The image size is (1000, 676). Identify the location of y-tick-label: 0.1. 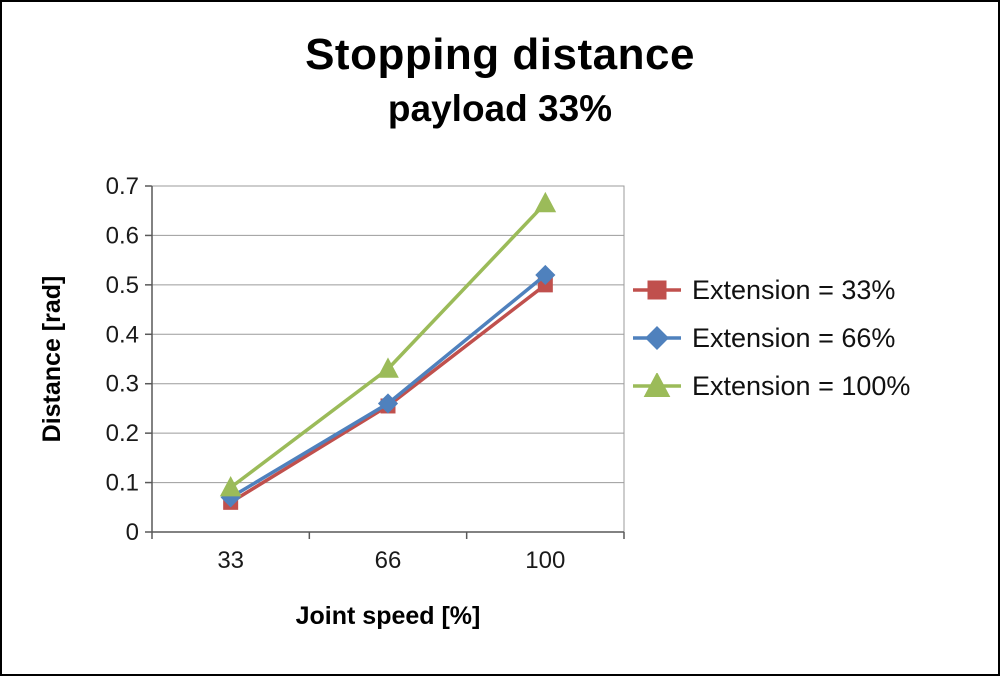
(122, 483).